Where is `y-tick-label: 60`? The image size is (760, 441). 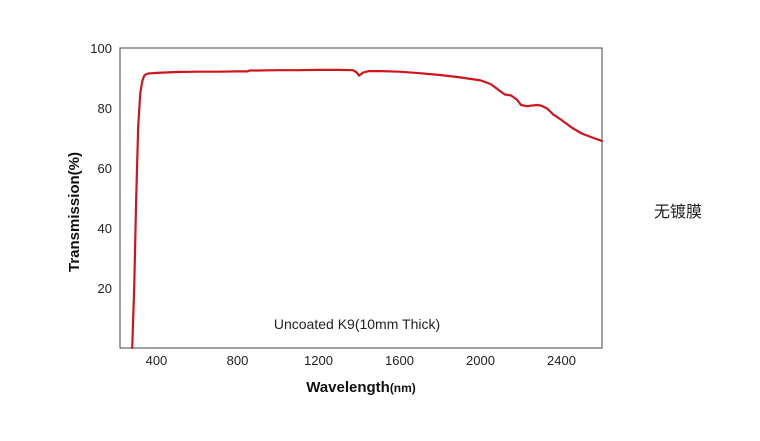 y-tick-label: 60 is located at coordinates (105, 168).